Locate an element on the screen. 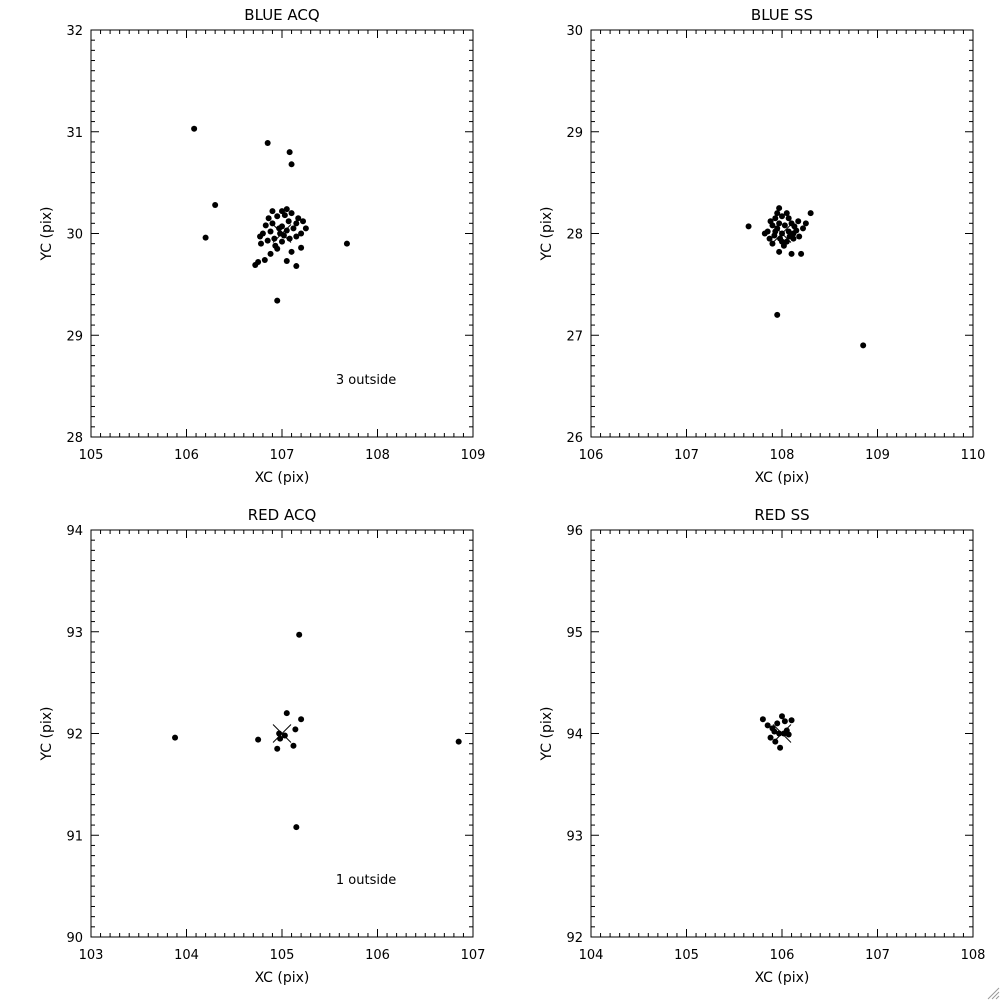  y-tick-label: 92 is located at coordinates (574, 938).